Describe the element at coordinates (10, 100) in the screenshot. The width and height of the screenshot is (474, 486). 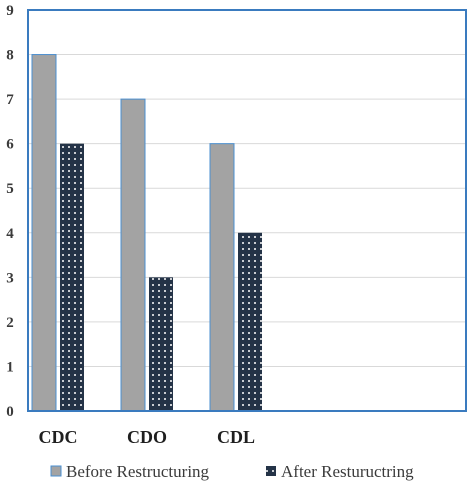
I see `y-tick-label: 7` at that location.